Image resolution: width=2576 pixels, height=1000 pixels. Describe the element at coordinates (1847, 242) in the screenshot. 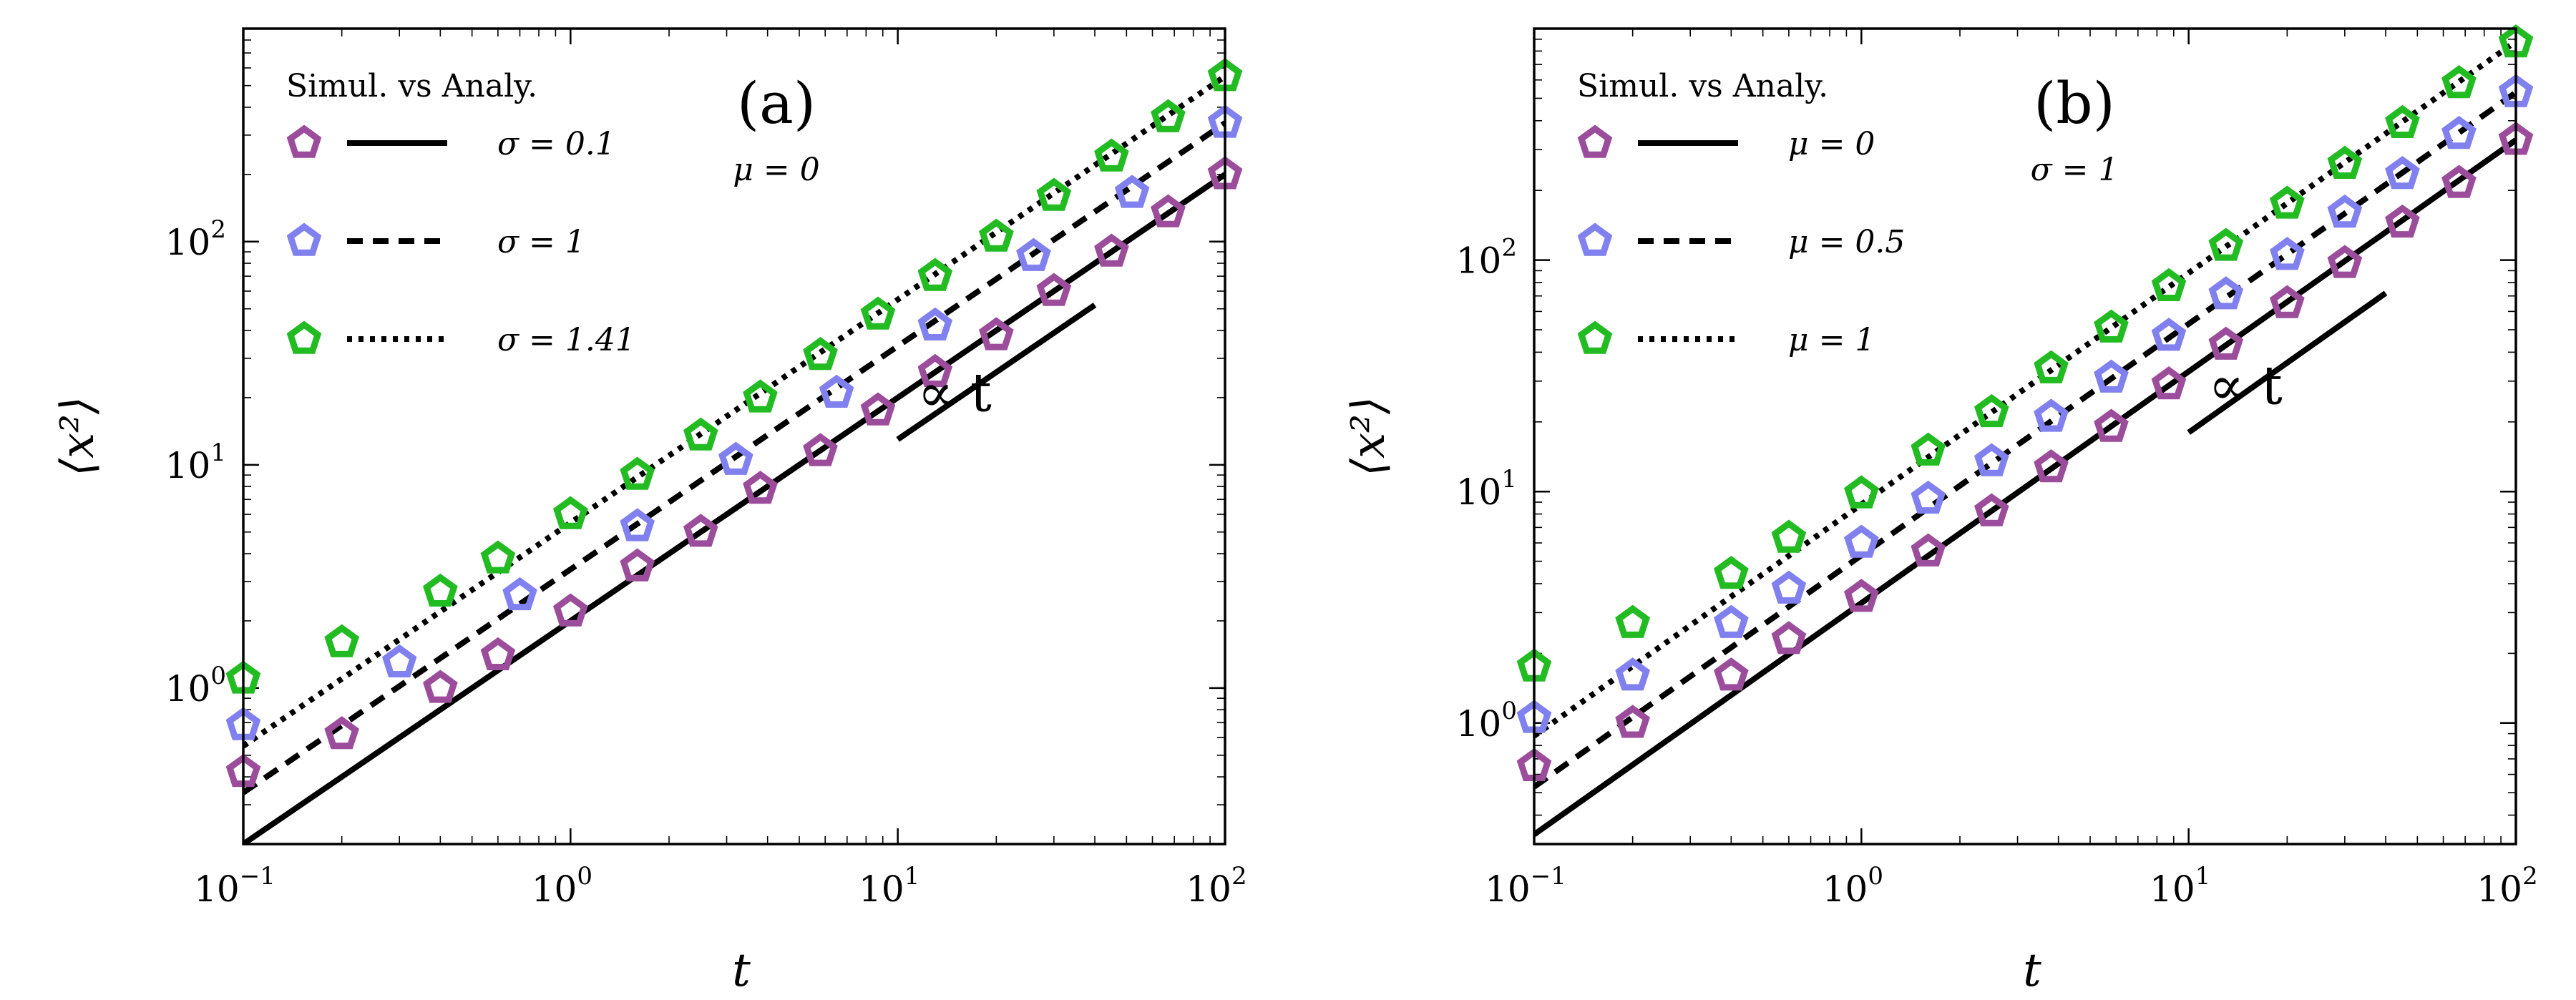

I see `legend-label: μ = 0.5` at that location.